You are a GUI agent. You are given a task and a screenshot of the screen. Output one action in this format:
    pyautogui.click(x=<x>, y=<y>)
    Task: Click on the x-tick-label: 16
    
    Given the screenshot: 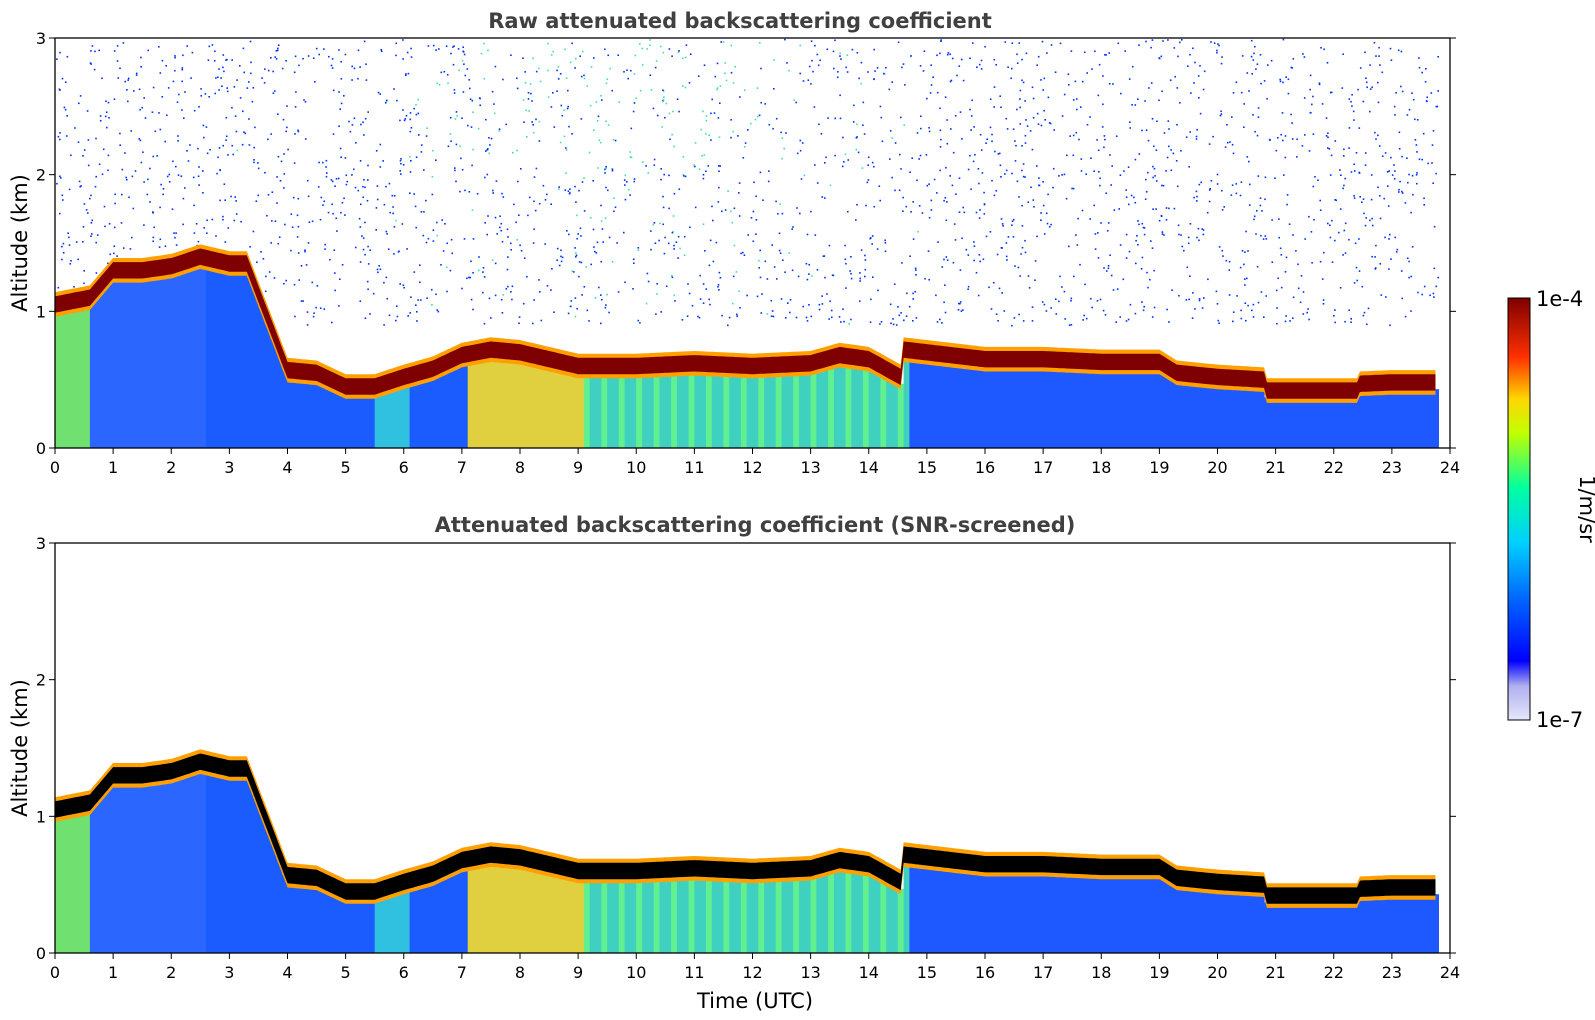 What is the action you would take?
    pyautogui.click(x=985, y=467)
    